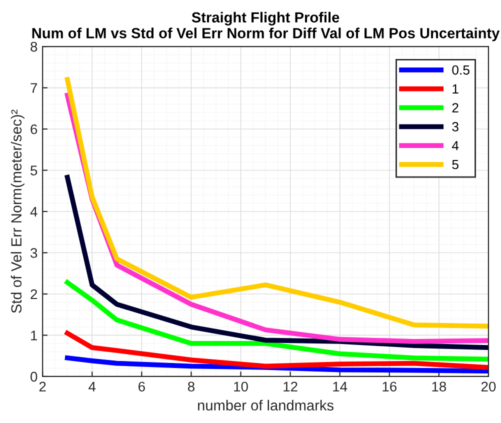 The width and height of the screenshot is (501, 423). Describe the element at coordinates (141, 387) in the screenshot. I see `x-tick-label: 6` at that location.